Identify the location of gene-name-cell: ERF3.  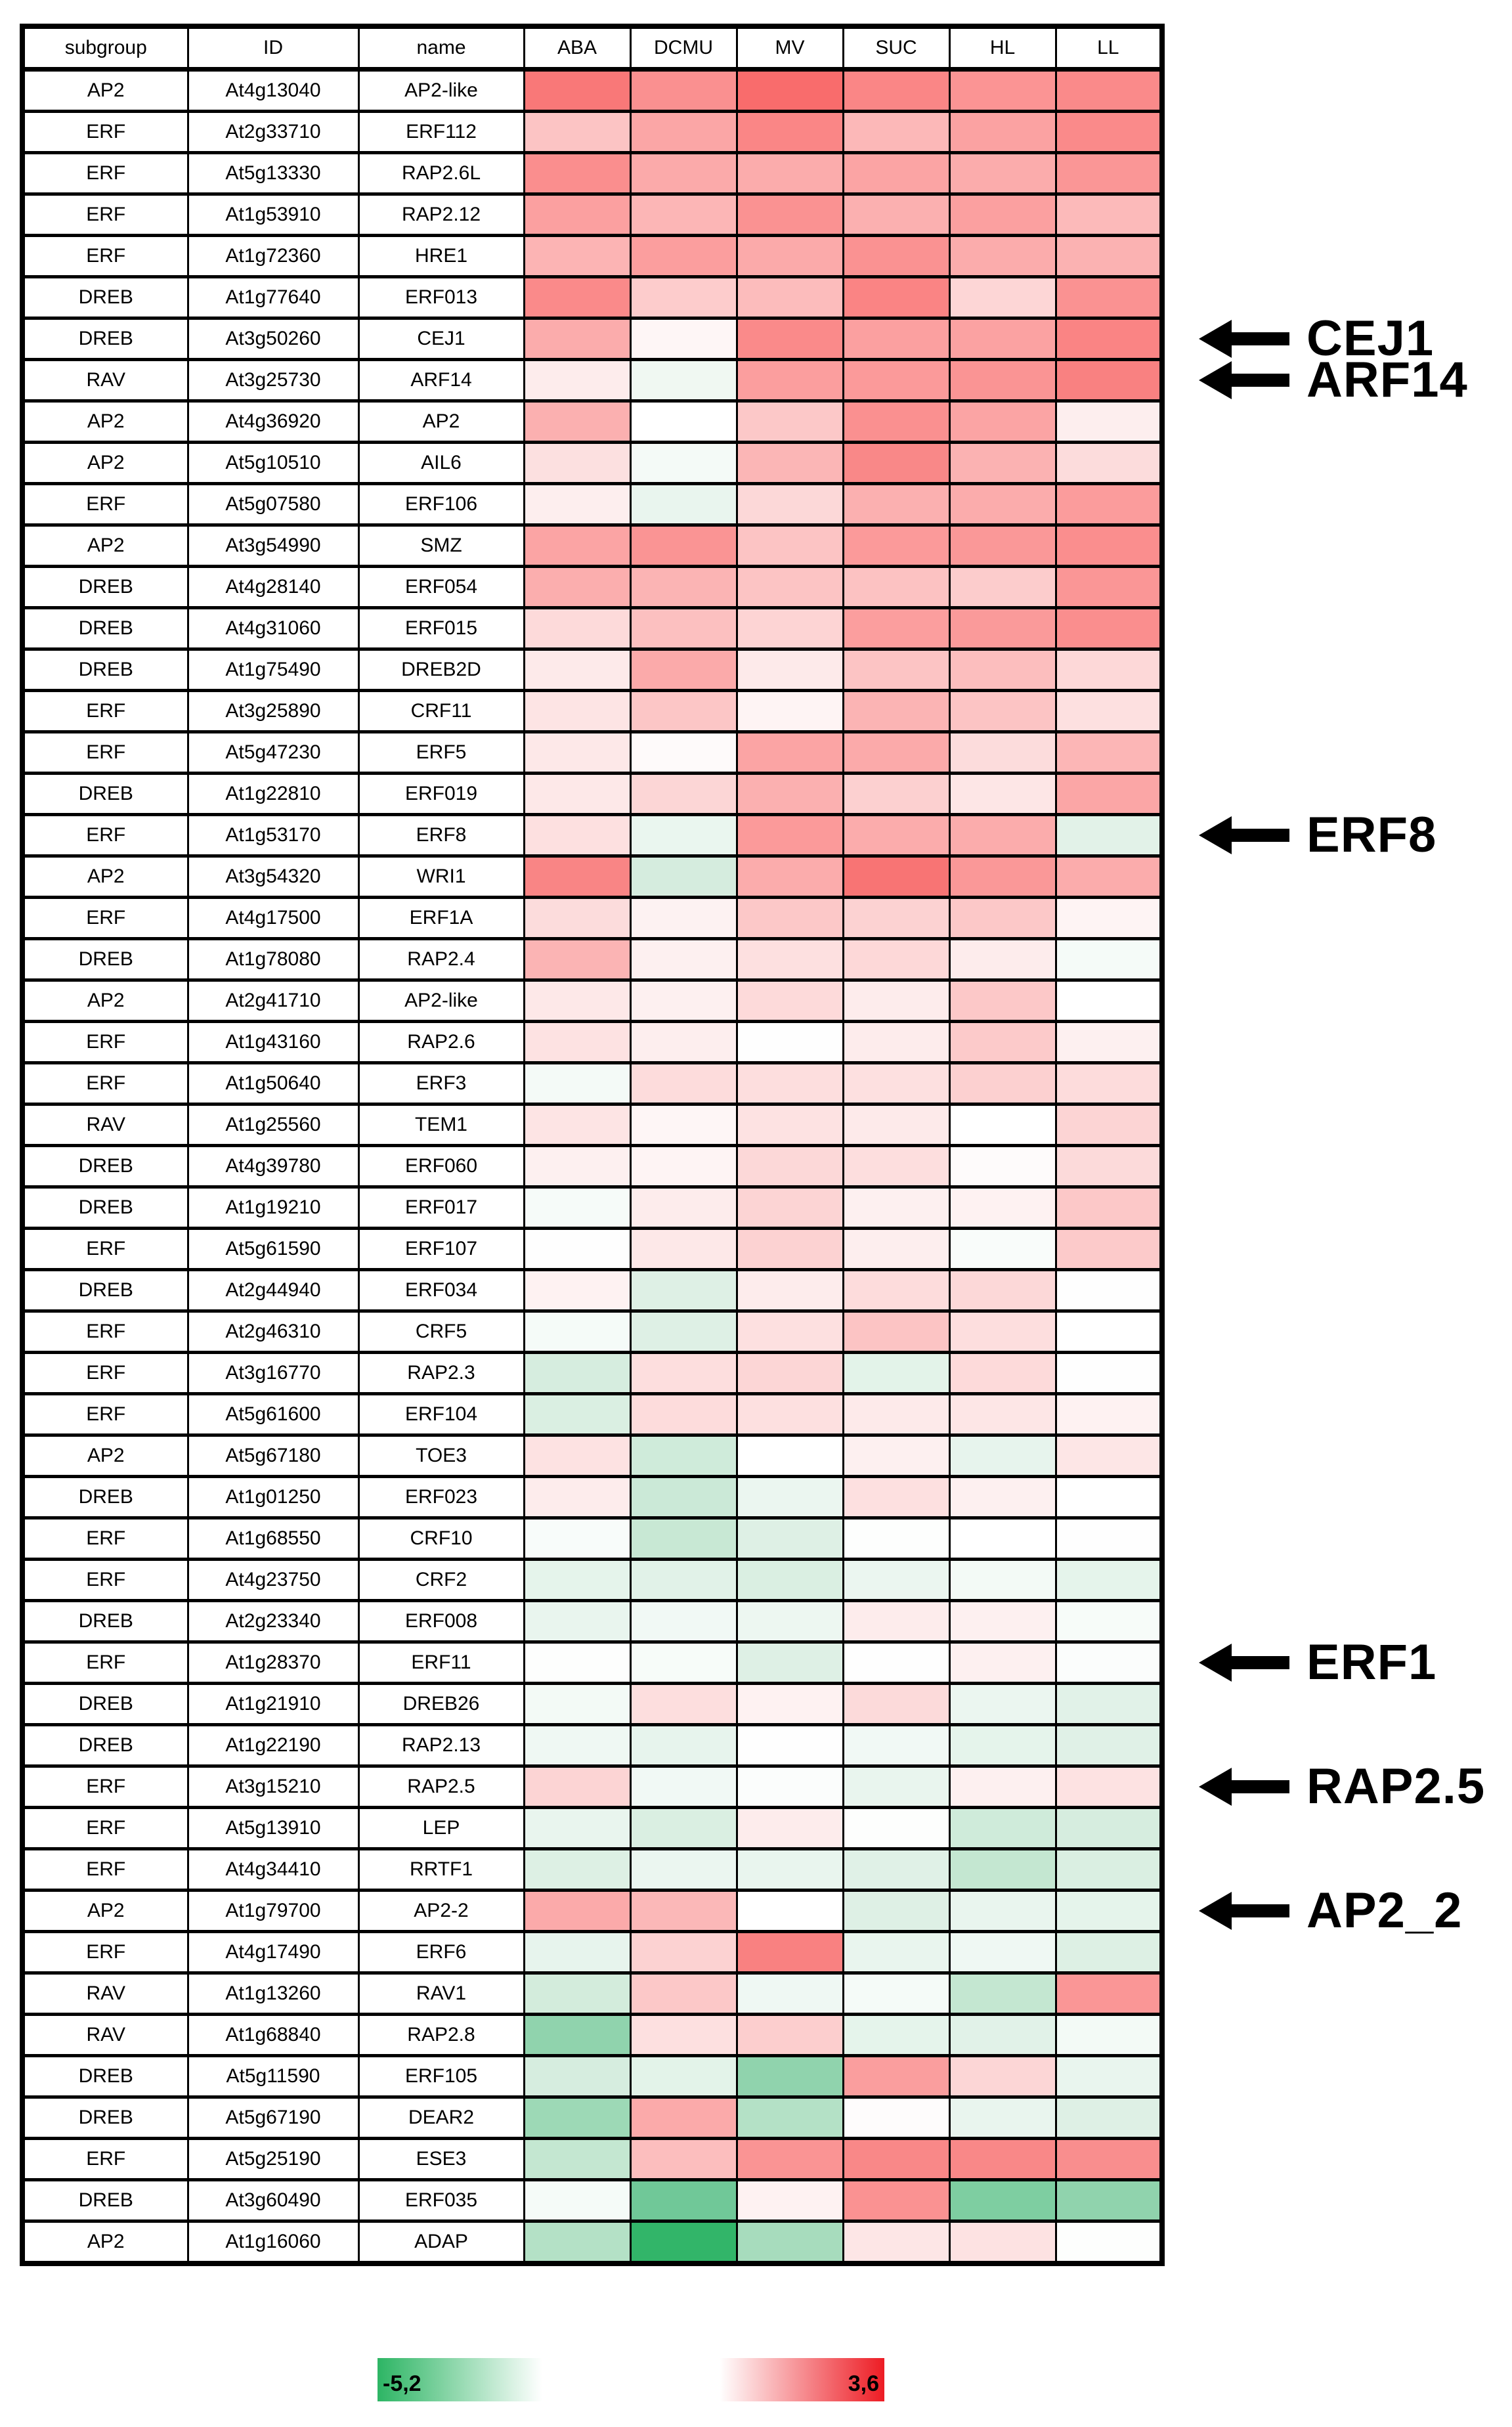
(441, 1083).